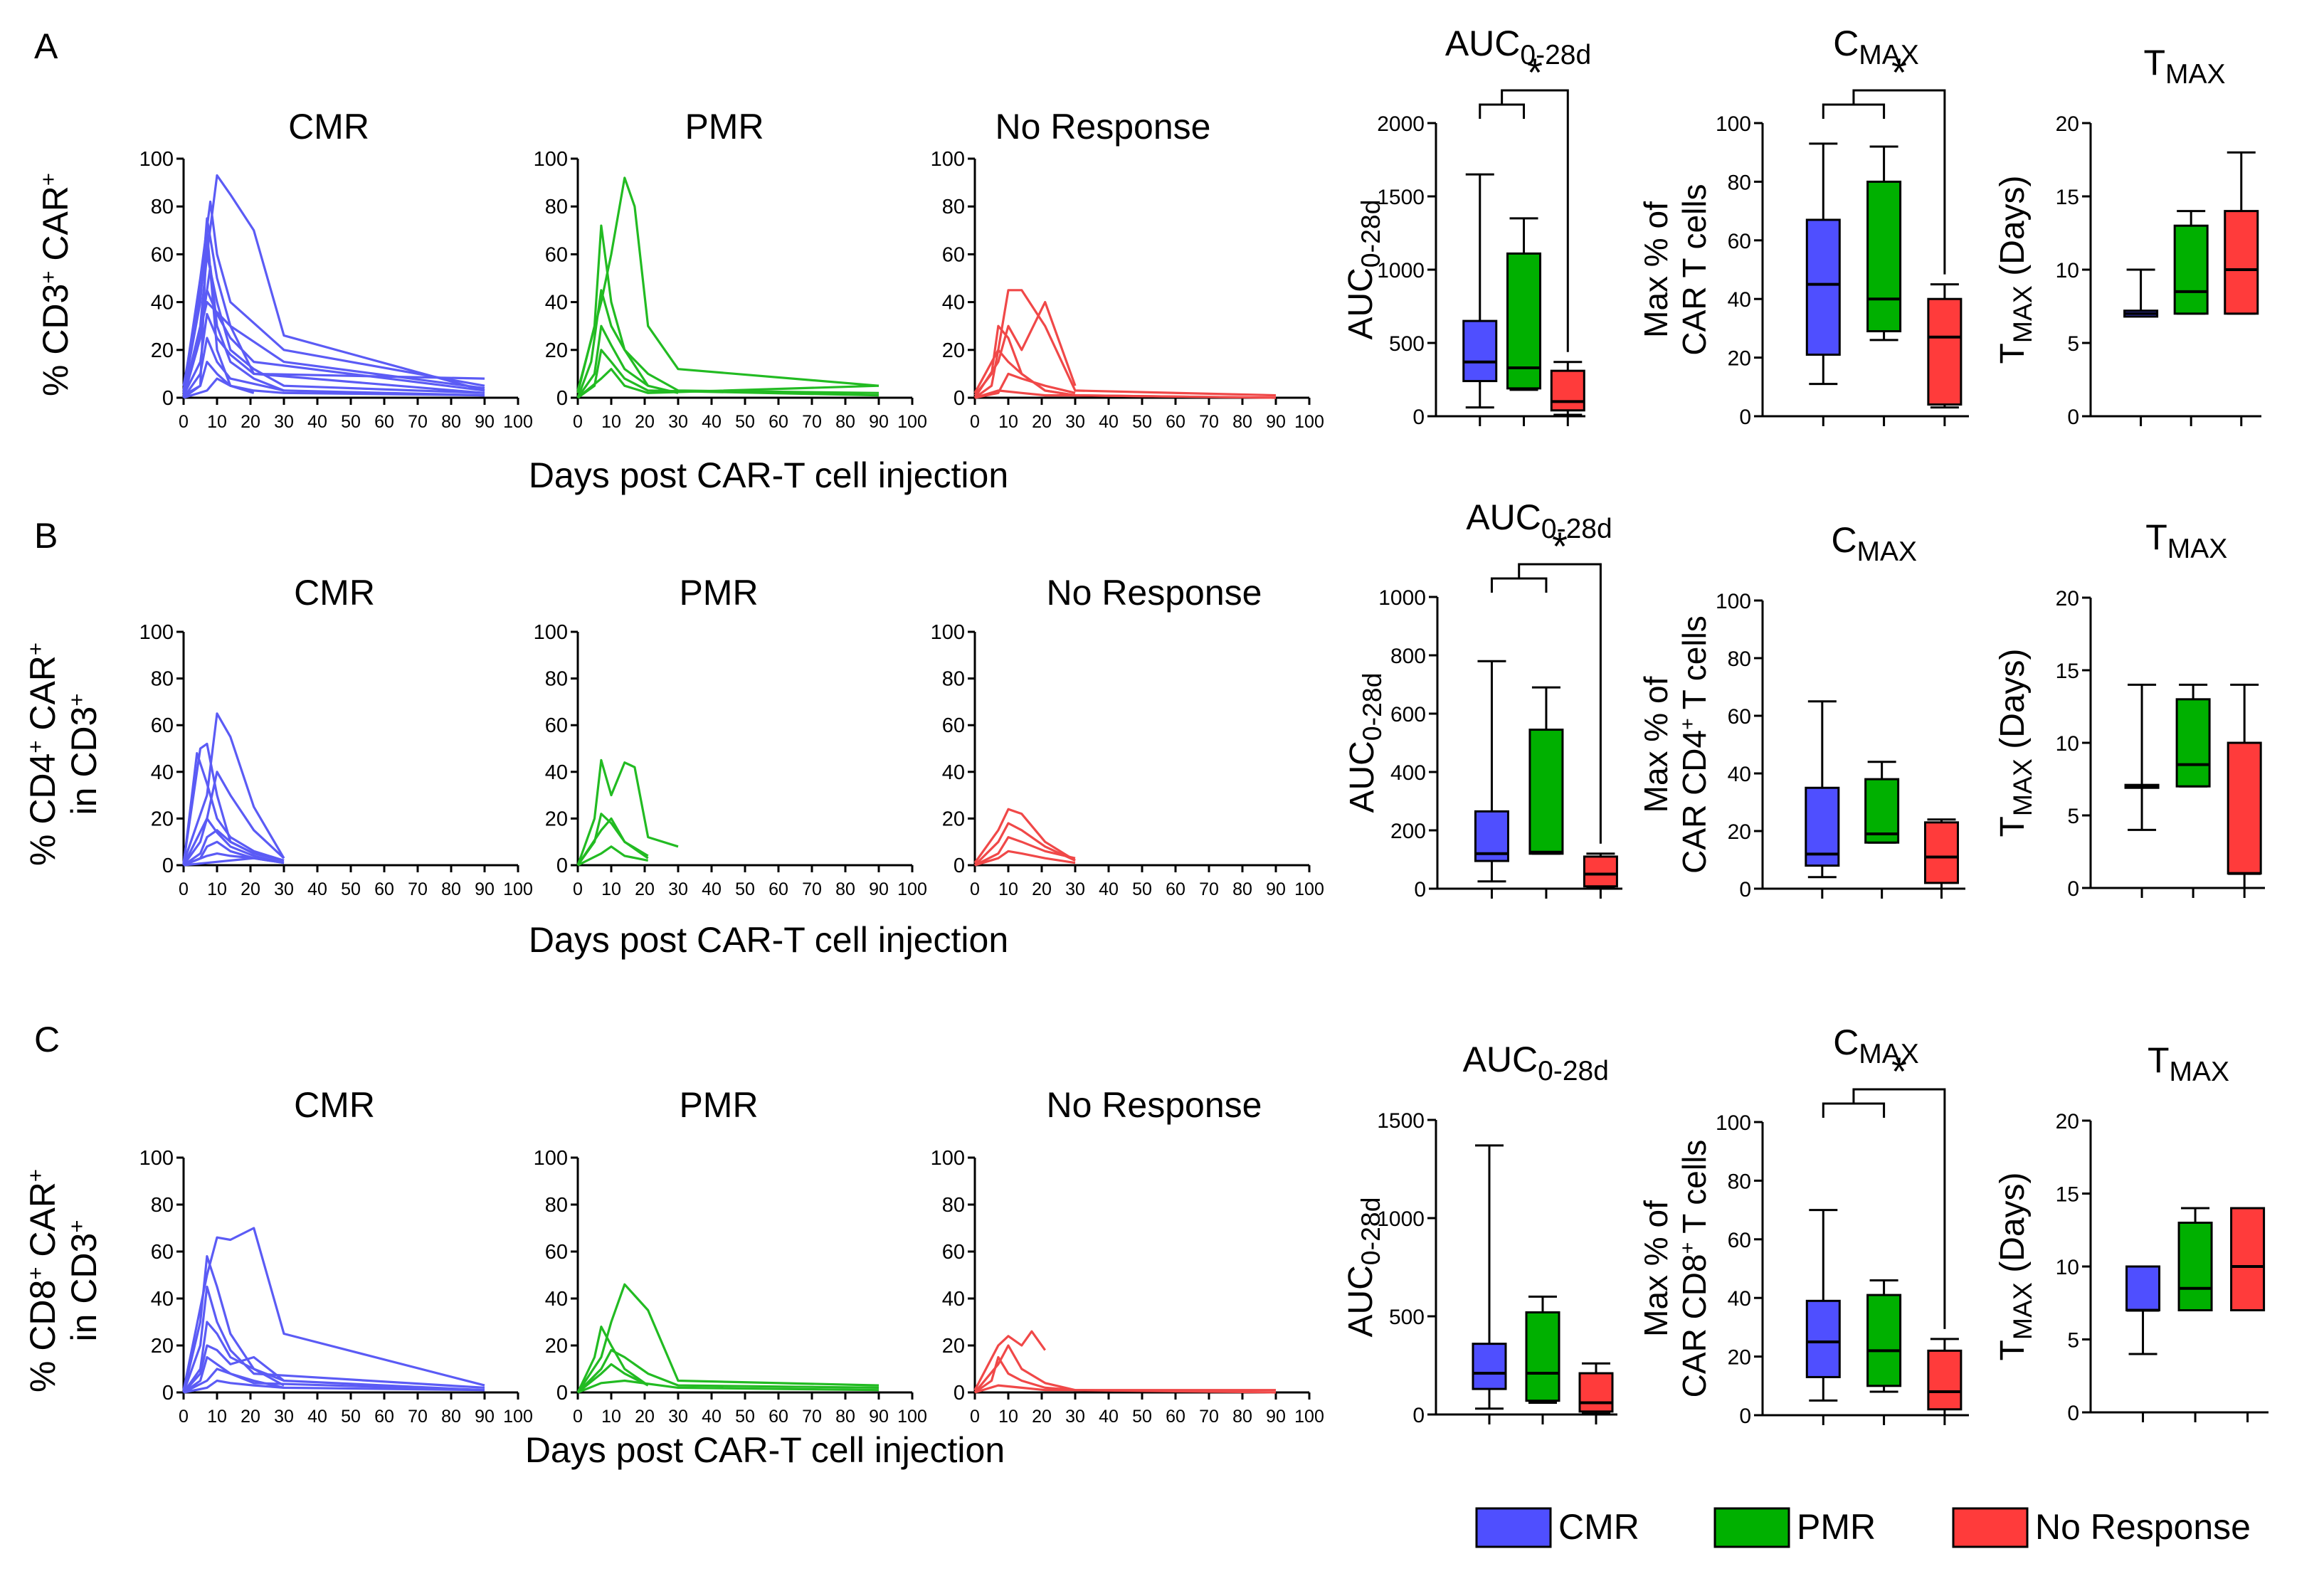 This screenshot has height=1576, width=2324. What do you see at coordinates (1801, 711) in the screenshot?
I see `chart-b-10: 0 20 40 60 80 100 CMAX Max % of CAR CD4+ T cells` at bounding box center [1801, 711].